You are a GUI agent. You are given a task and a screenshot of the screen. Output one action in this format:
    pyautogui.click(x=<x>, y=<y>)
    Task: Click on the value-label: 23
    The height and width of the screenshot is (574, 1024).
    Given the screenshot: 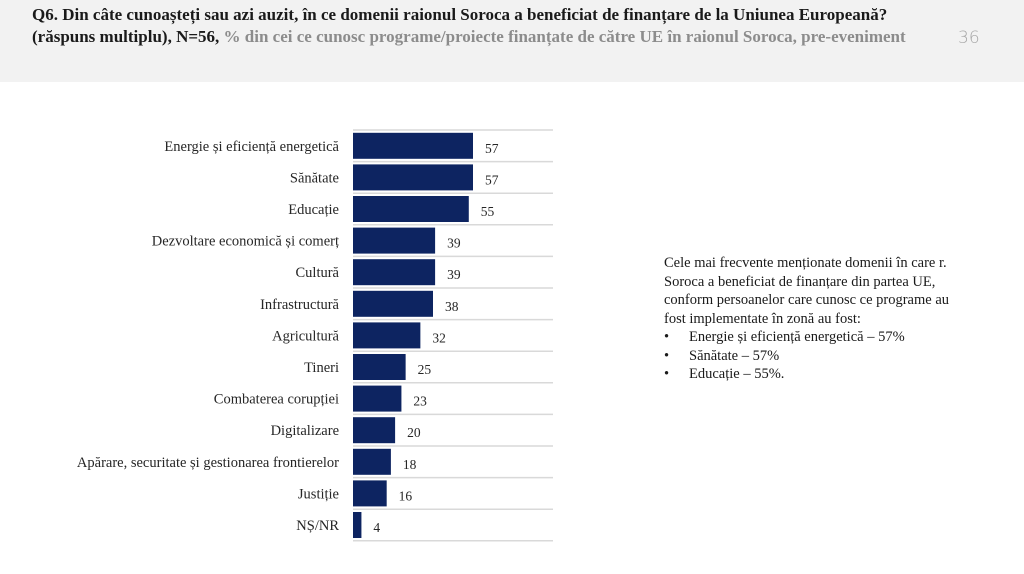 What is the action you would take?
    pyautogui.click(x=420, y=401)
    